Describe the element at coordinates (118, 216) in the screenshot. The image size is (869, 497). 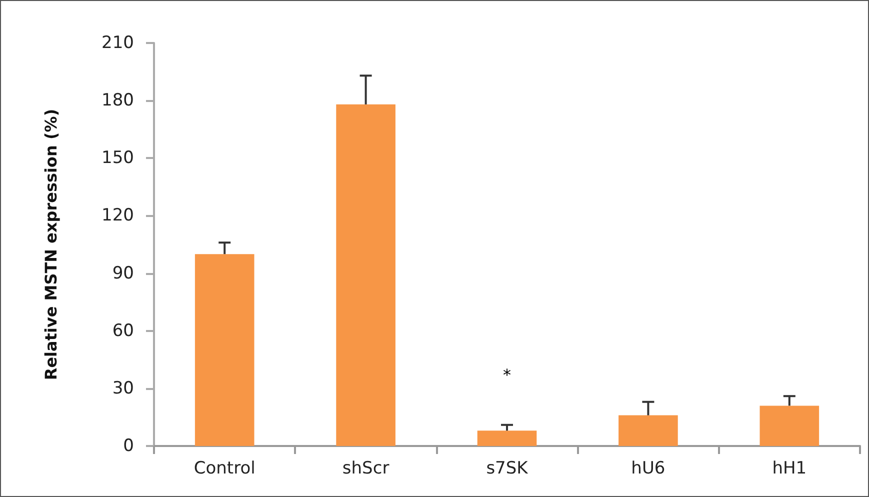
I see `y-tick-label: 120` at that location.